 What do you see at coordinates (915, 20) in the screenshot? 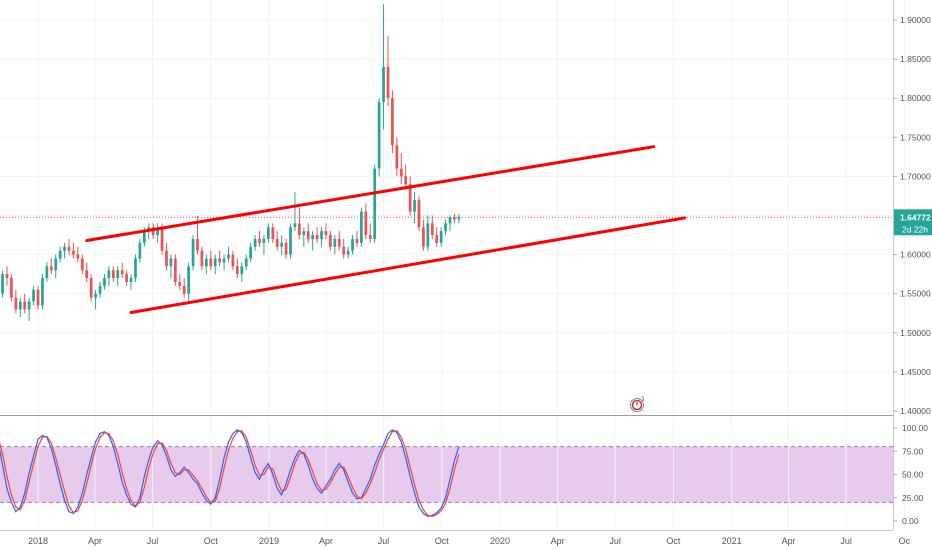
I see `price-tick-label: 1.90000` at bounding box center [915, 20].